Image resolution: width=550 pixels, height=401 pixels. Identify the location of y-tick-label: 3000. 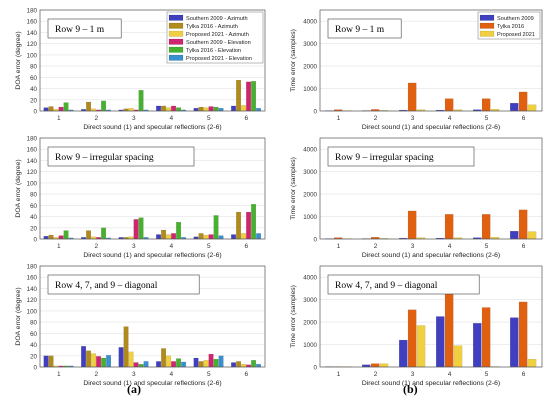
(310, 300).